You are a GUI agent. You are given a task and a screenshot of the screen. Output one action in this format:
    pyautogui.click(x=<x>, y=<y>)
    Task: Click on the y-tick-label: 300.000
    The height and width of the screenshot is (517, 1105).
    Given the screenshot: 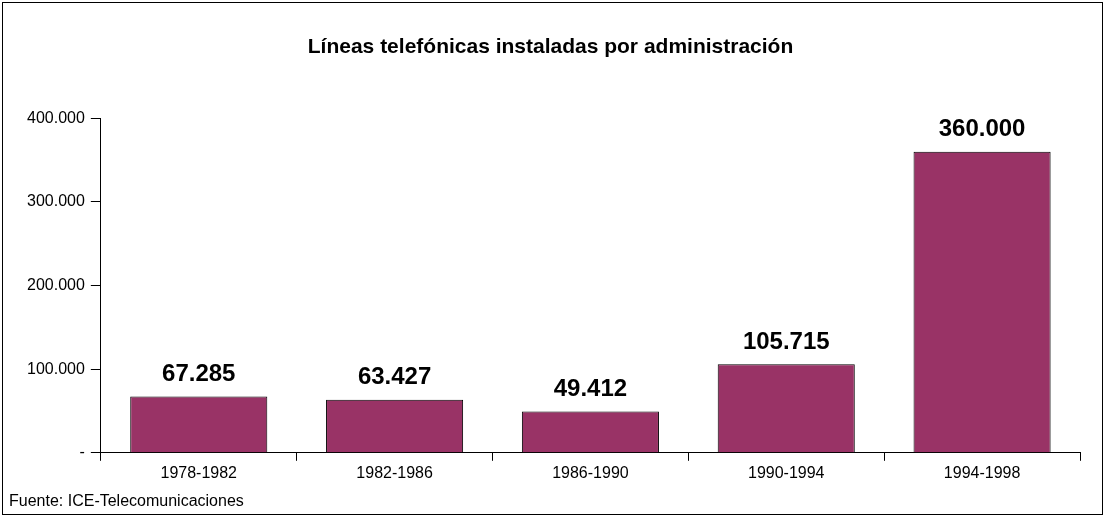 What is the action you would take?
    pyautogui.click(x=55, y=201)
    